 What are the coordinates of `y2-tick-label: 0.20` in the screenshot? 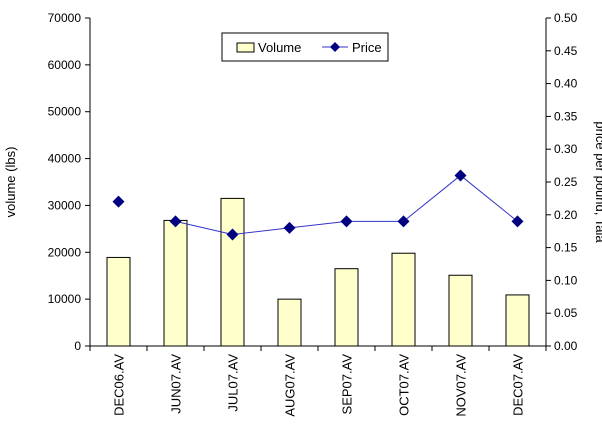 It's located at (566, 215).